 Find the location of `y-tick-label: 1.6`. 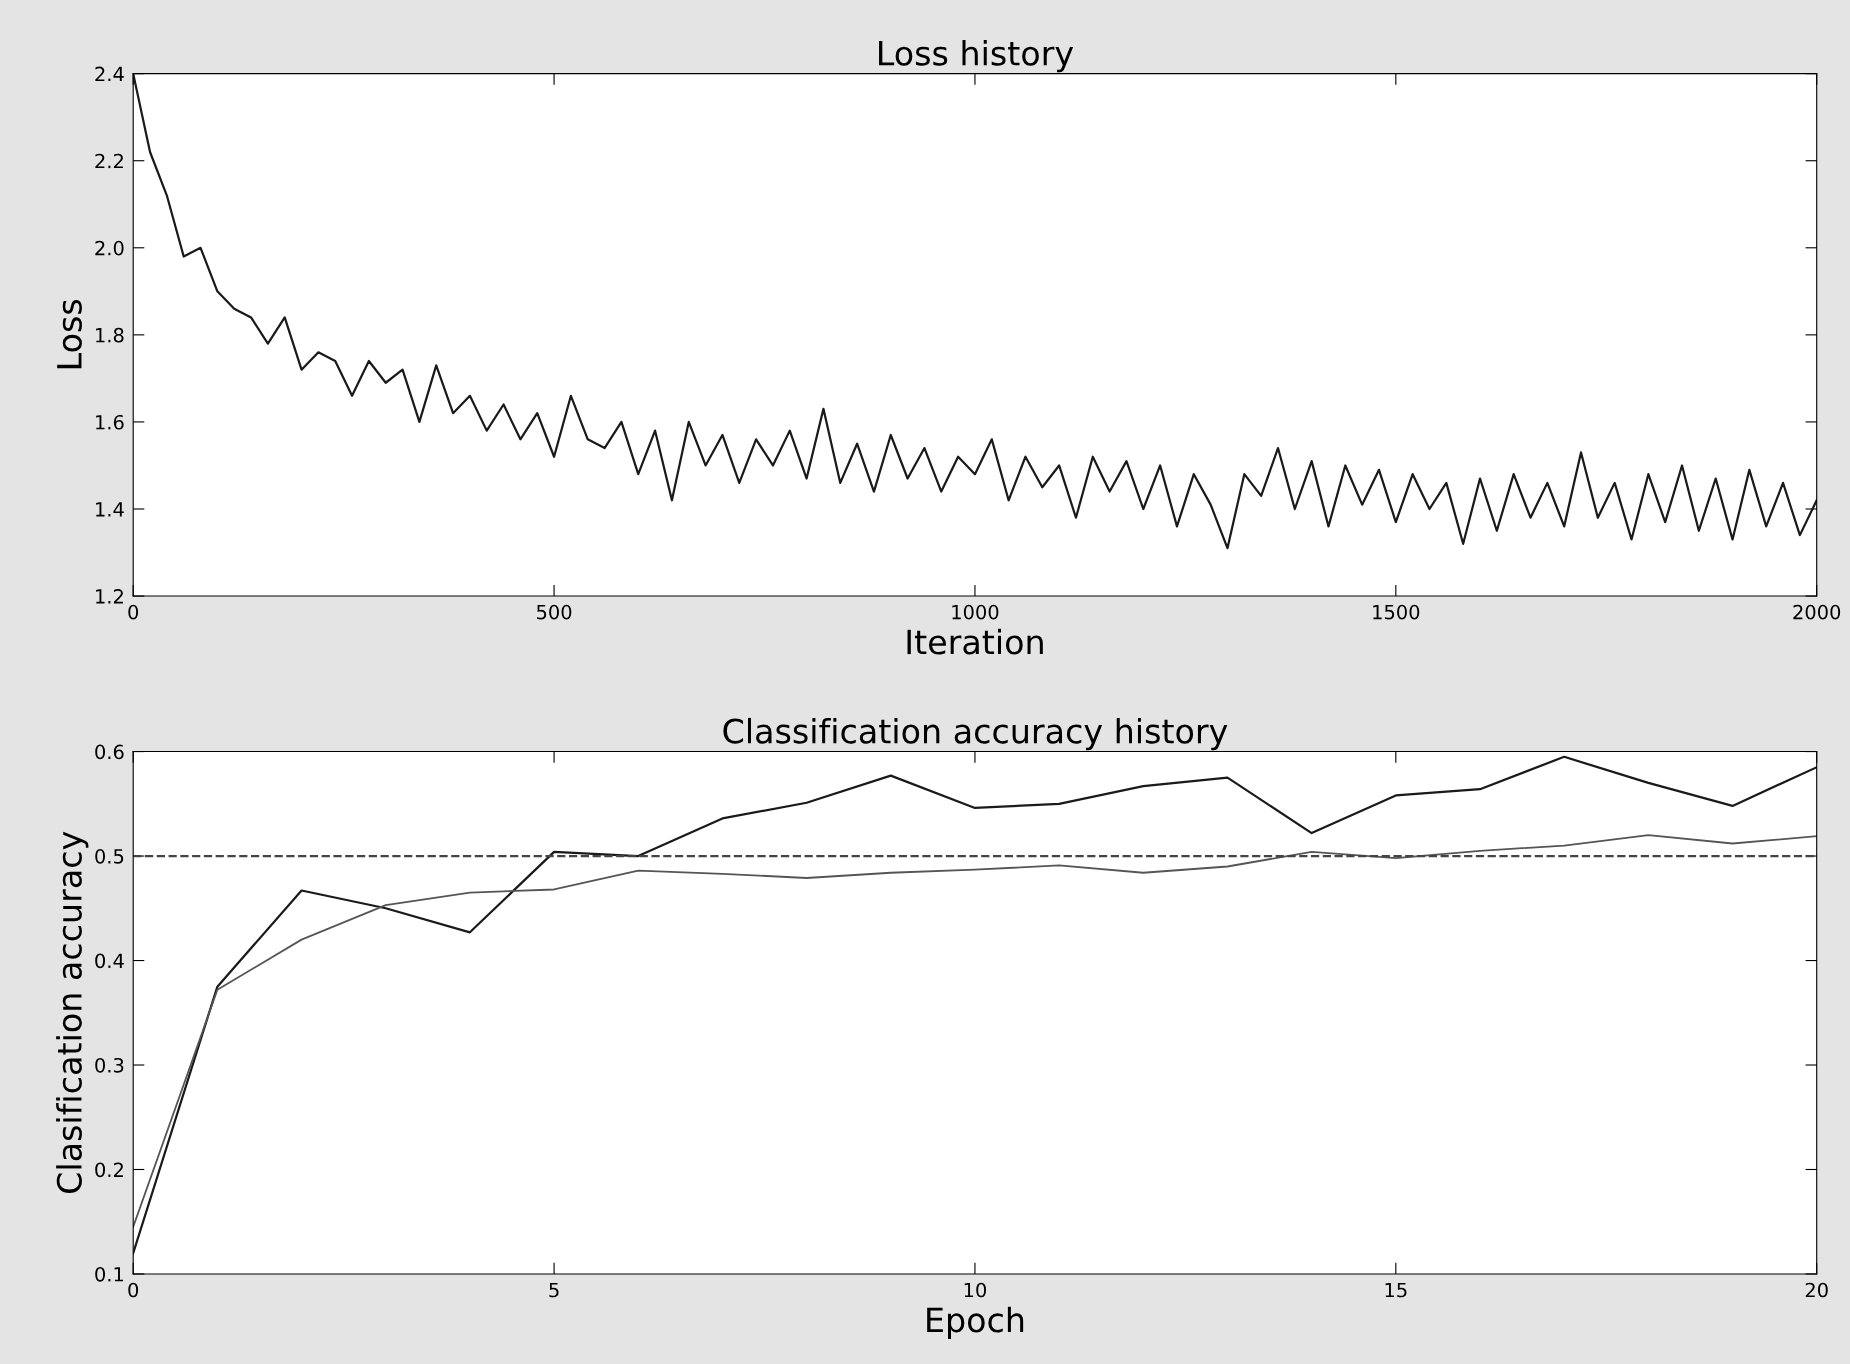

y-tick-label: 1.6 is located at coordinates (110, 422).